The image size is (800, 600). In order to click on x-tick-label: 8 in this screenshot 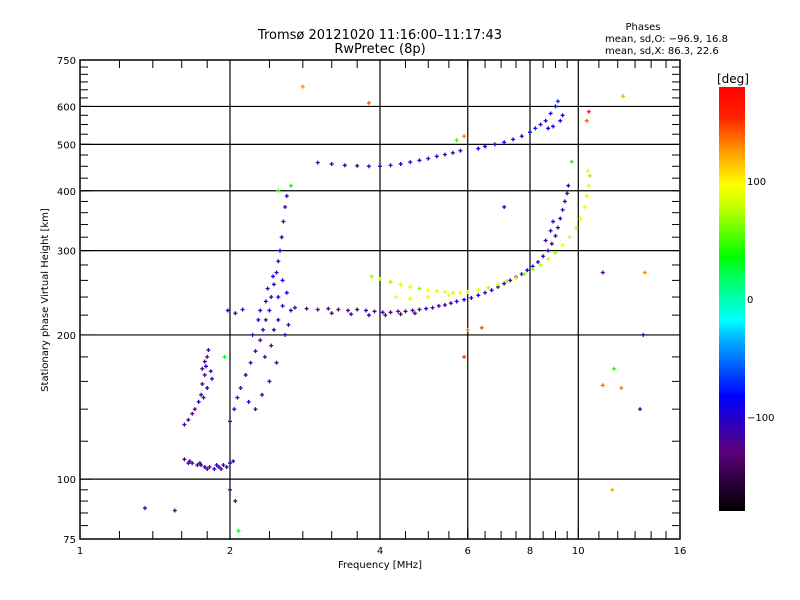, I will do `click(530, 551)`.